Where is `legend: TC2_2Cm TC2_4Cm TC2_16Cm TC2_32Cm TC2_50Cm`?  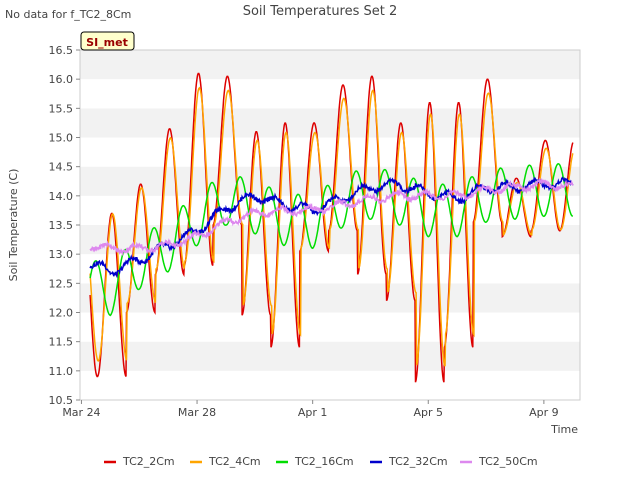
legend: TC2_2Cm TC2_4Cm TC2_16Cm TC2_32Cm TC2_50Cm is located at coordinates (321, 461).